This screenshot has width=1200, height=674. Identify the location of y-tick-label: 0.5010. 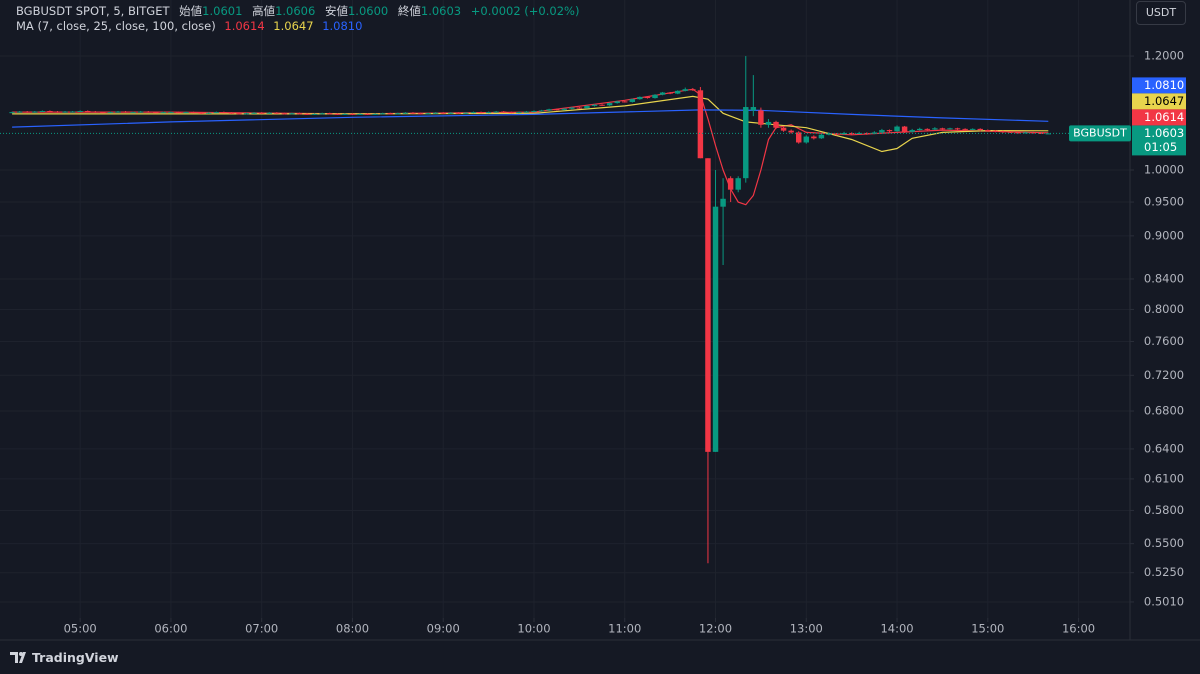
(1164, 601).